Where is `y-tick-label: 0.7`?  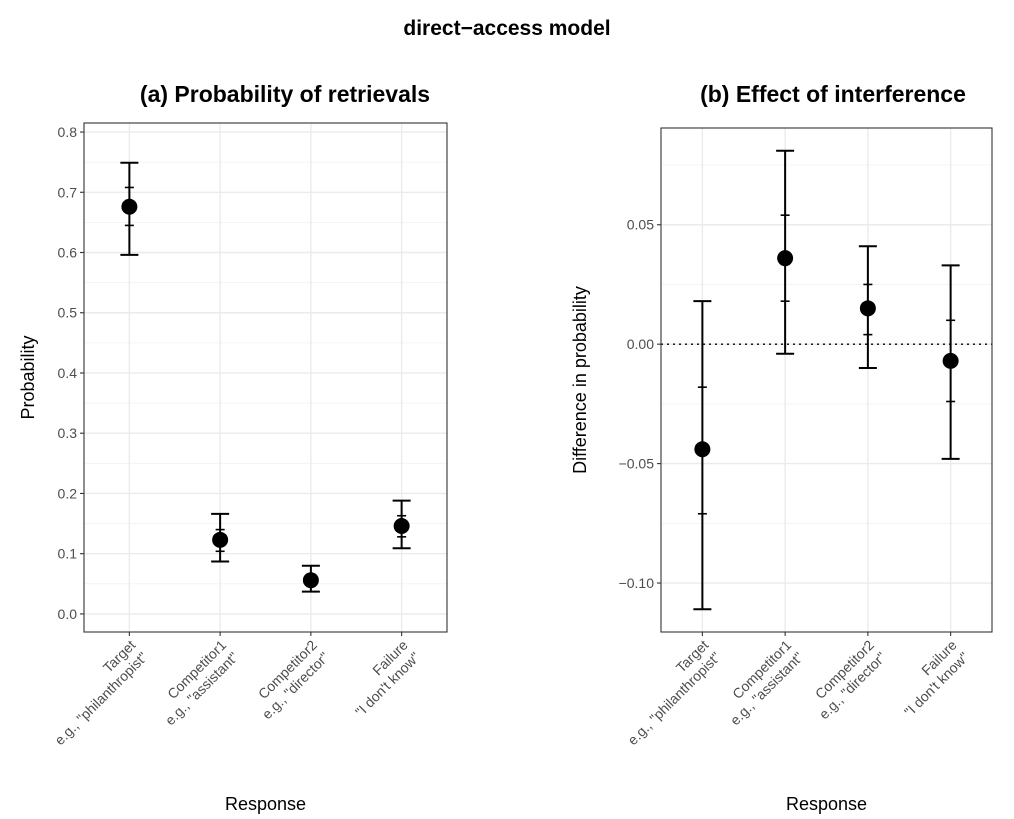
y-tick-label: 0.7 is located at coordinates (68, 192).